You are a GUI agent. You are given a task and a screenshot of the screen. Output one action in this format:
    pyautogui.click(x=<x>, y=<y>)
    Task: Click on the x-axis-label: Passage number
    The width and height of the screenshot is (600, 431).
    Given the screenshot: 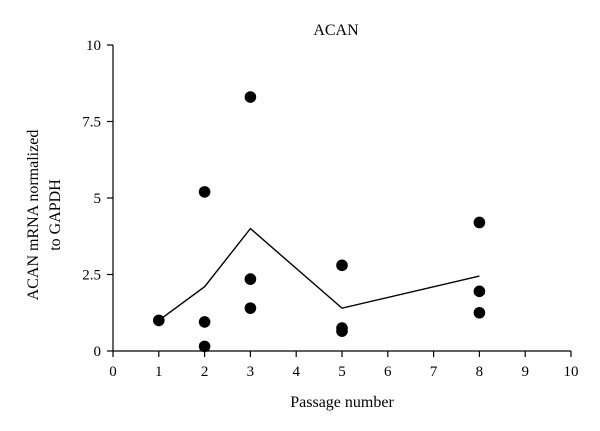 What is the action you would take?
    pyautogui.click(x=342, y=402)
    